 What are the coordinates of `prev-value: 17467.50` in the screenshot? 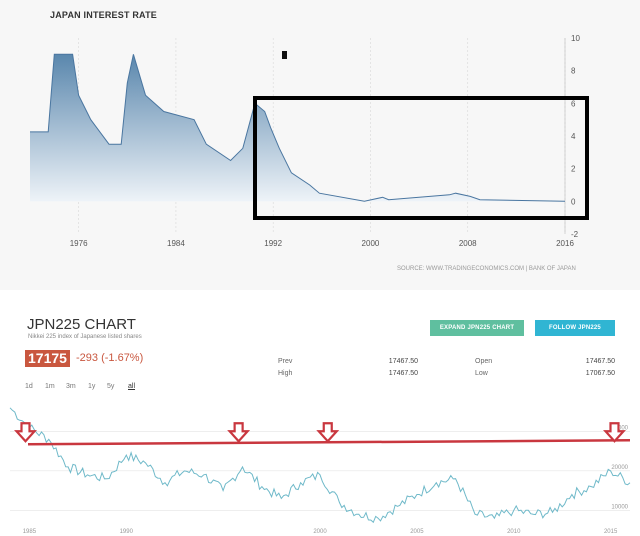 It's located at (403, 361).